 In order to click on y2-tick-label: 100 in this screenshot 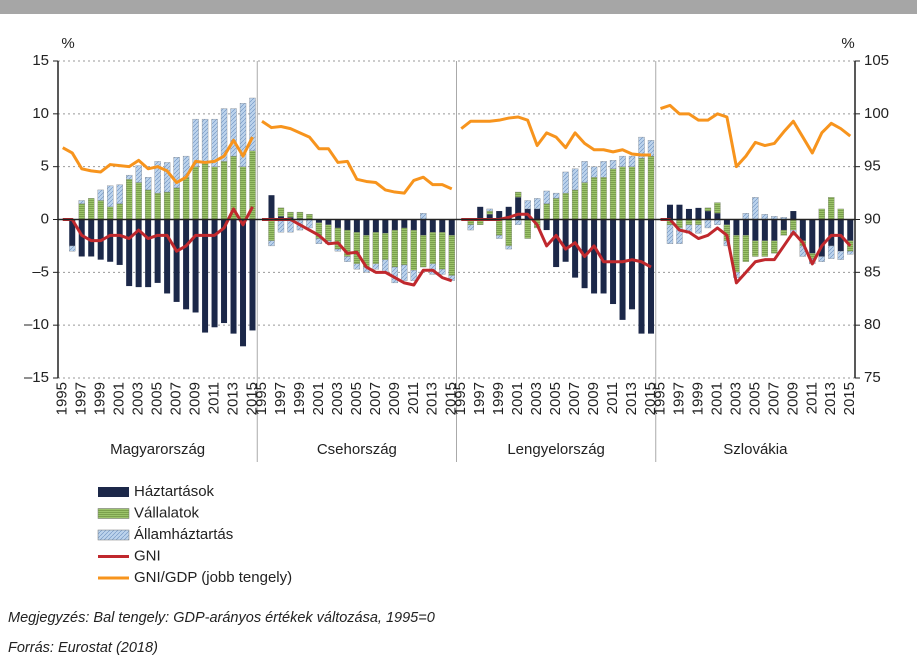, I will do `click(876, 113)`.